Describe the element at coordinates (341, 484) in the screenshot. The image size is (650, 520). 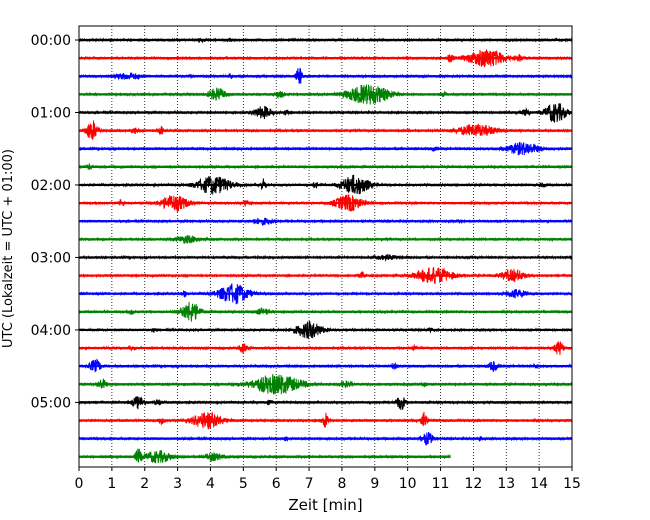
I see `x-tick-label: 8` at that location.